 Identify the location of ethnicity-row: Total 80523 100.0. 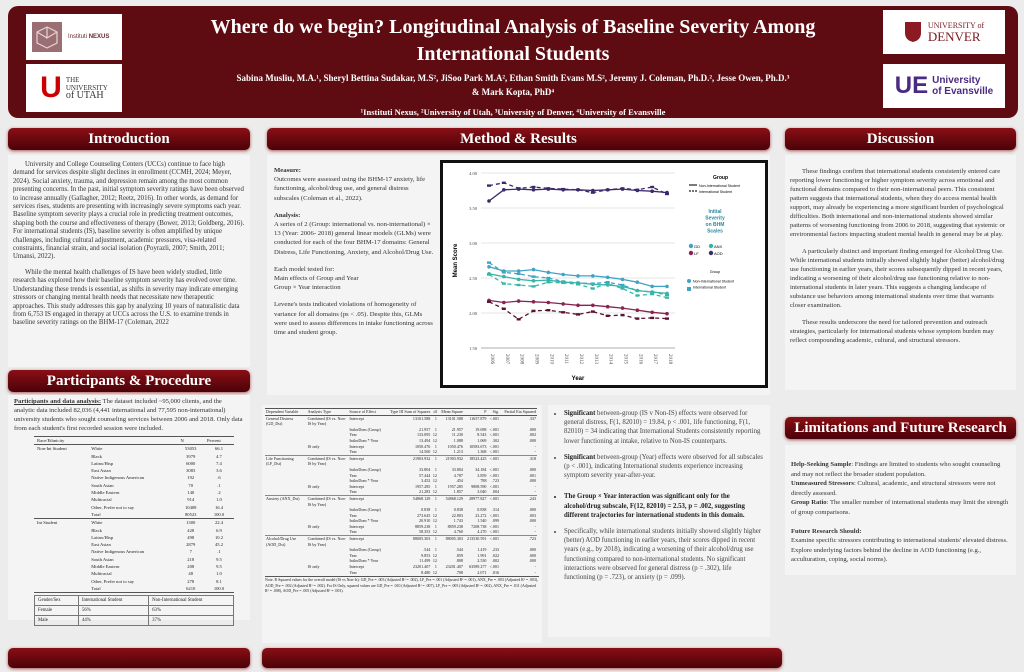
(134, 515).